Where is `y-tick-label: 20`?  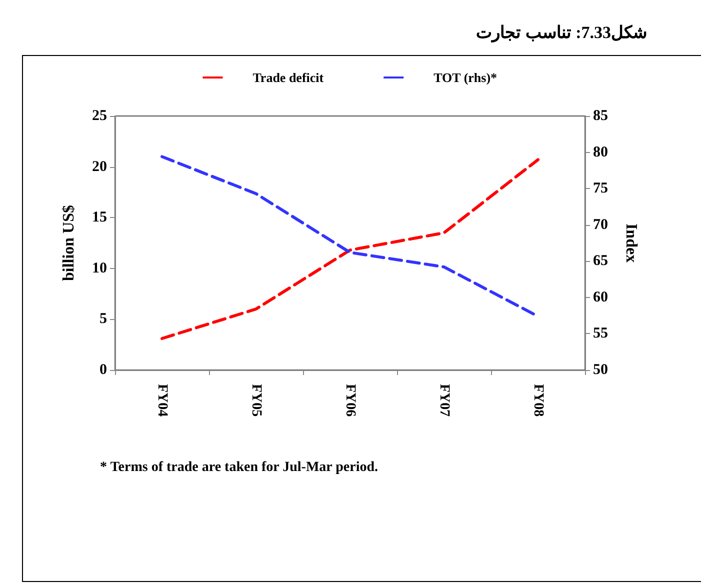 y-tick-label: 20 is located at coordinates (99, 166).